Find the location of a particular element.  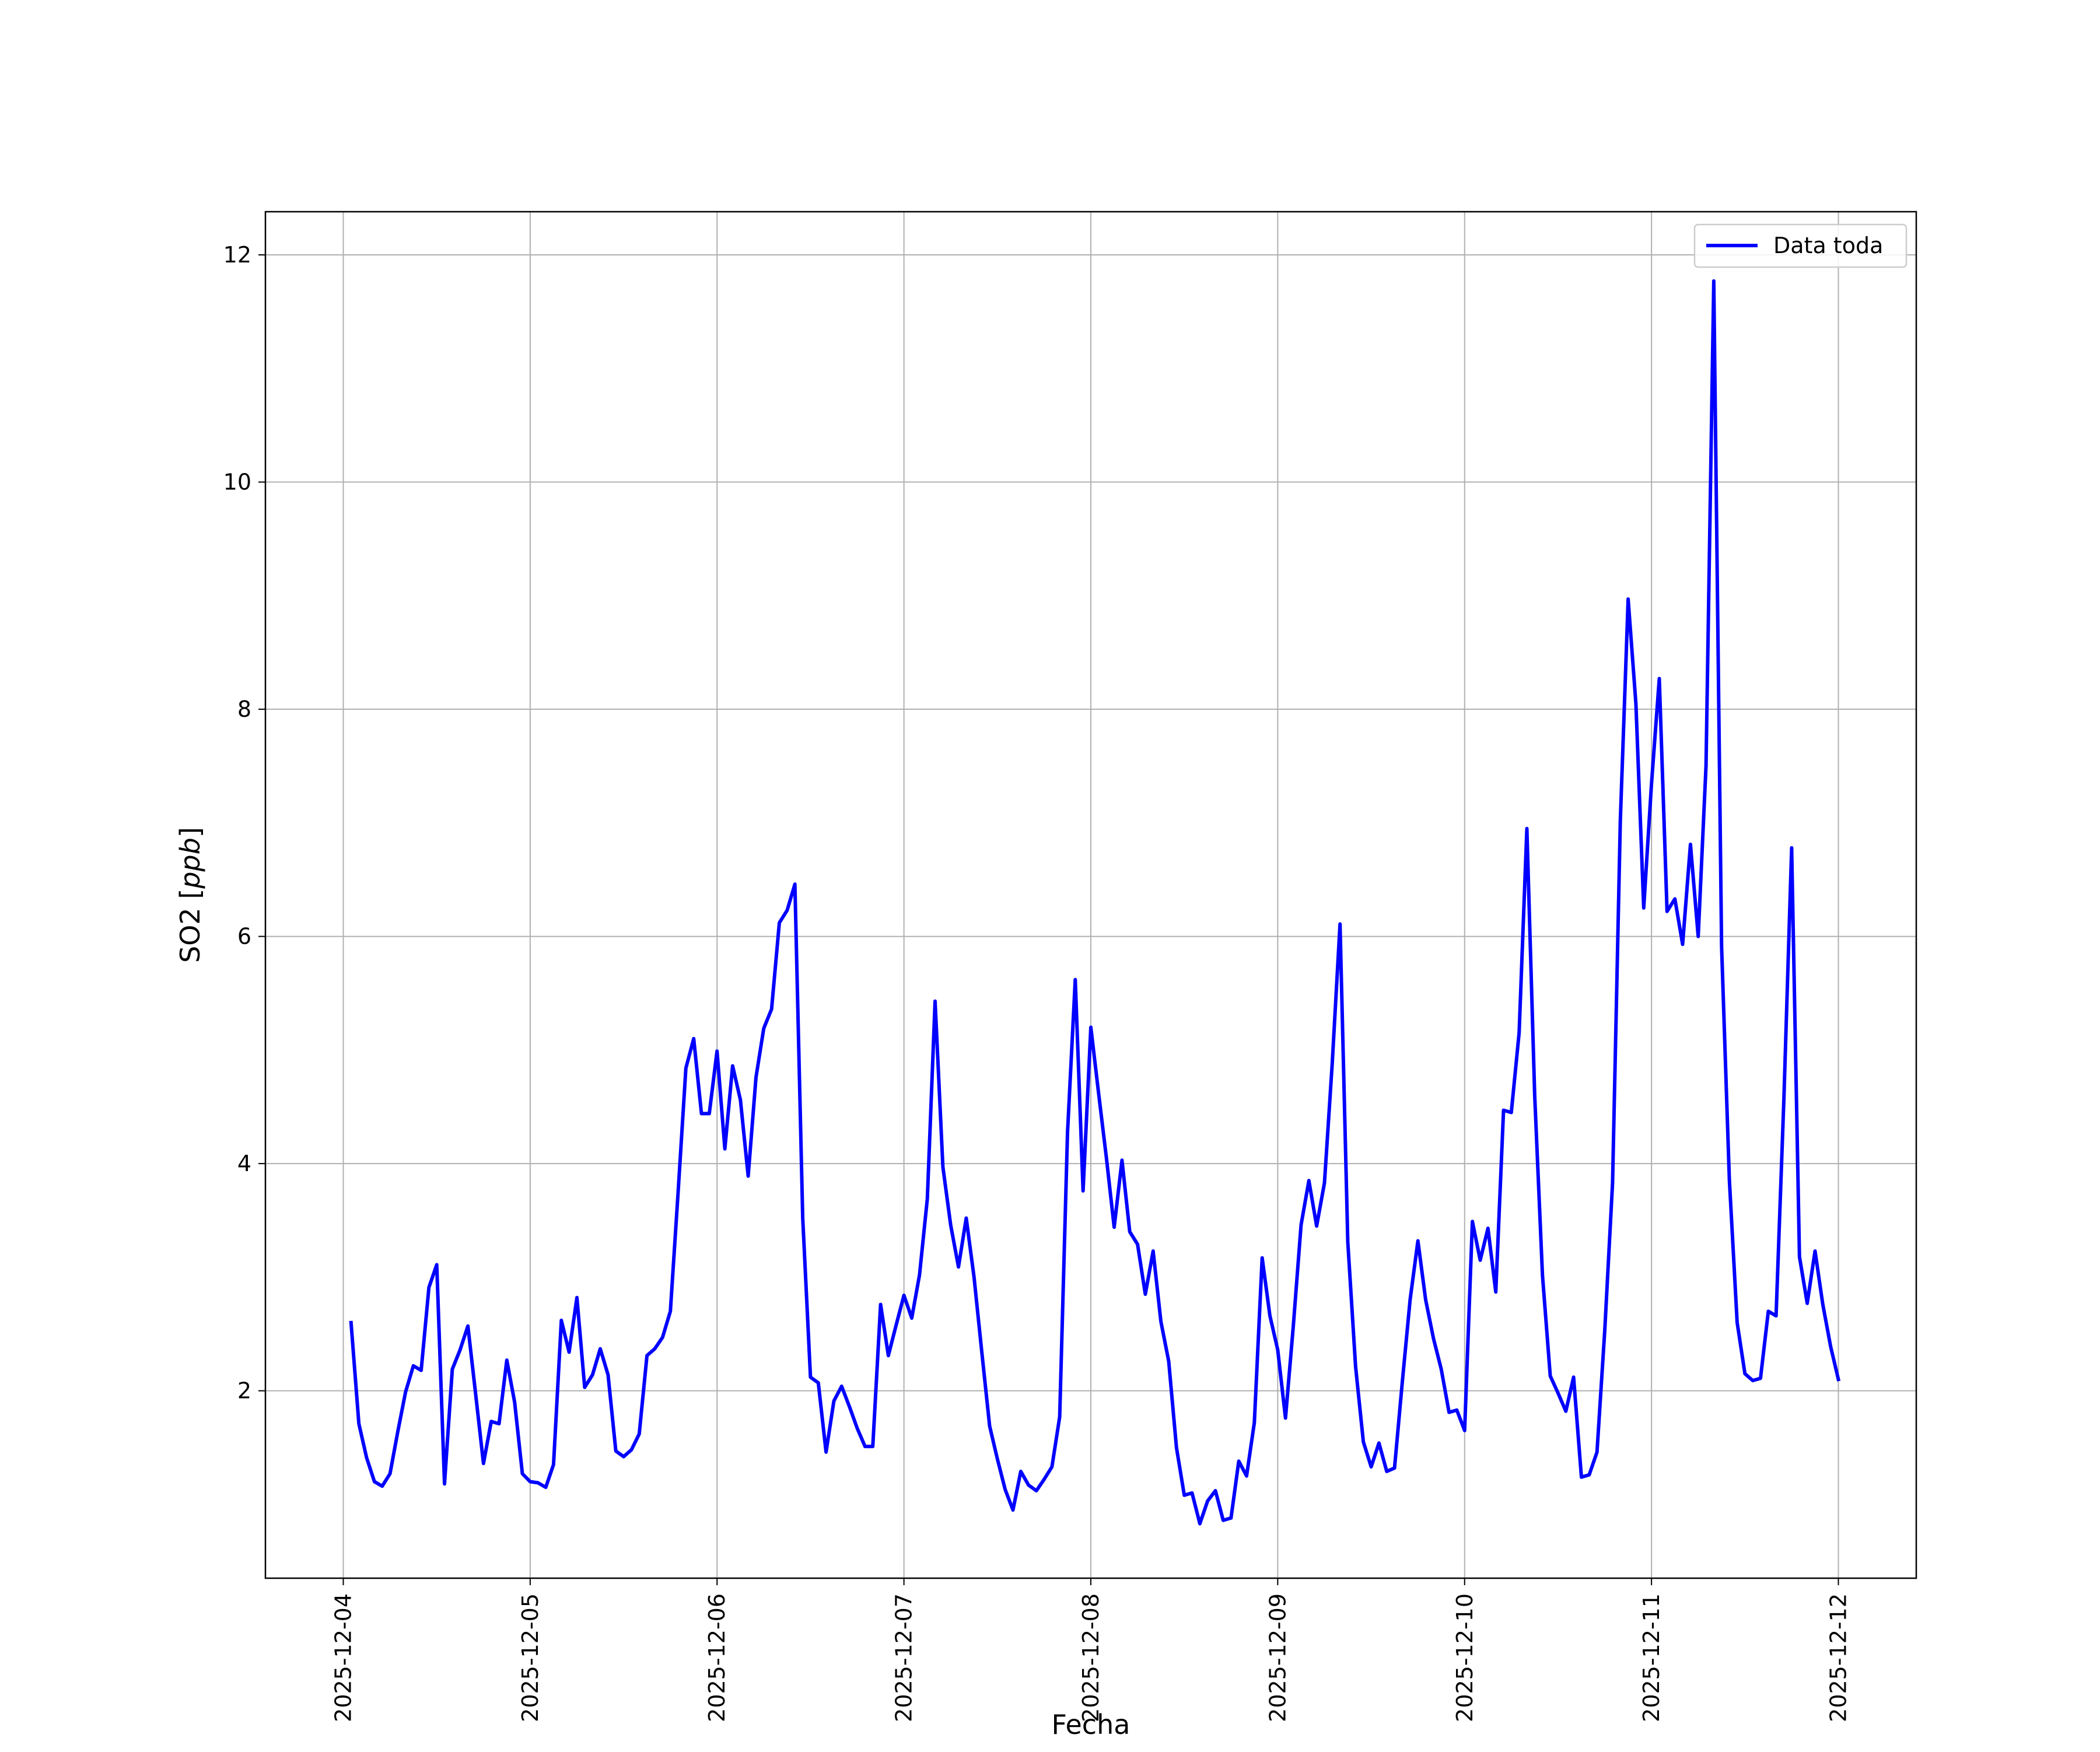

x-tick-label: 2025-12-10 is located at coordinates (1465, 1657).